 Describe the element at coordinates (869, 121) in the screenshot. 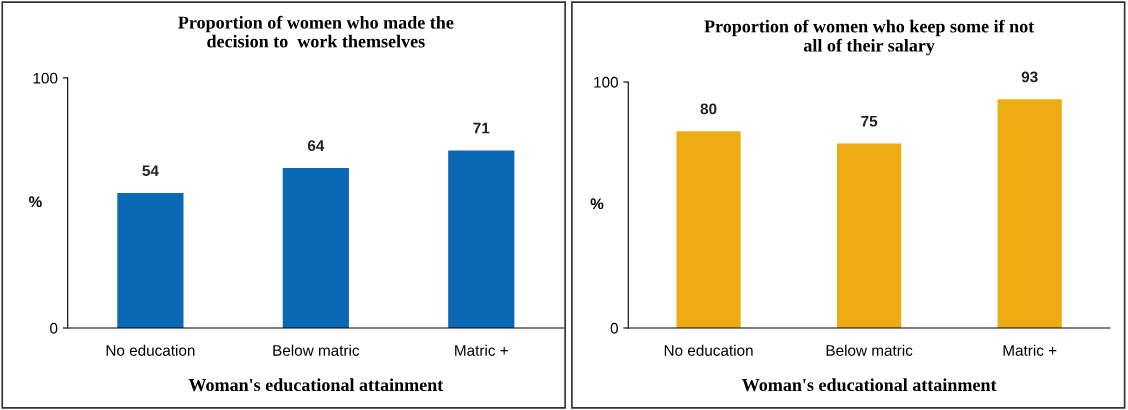

I see `data-label: 75` at that location.